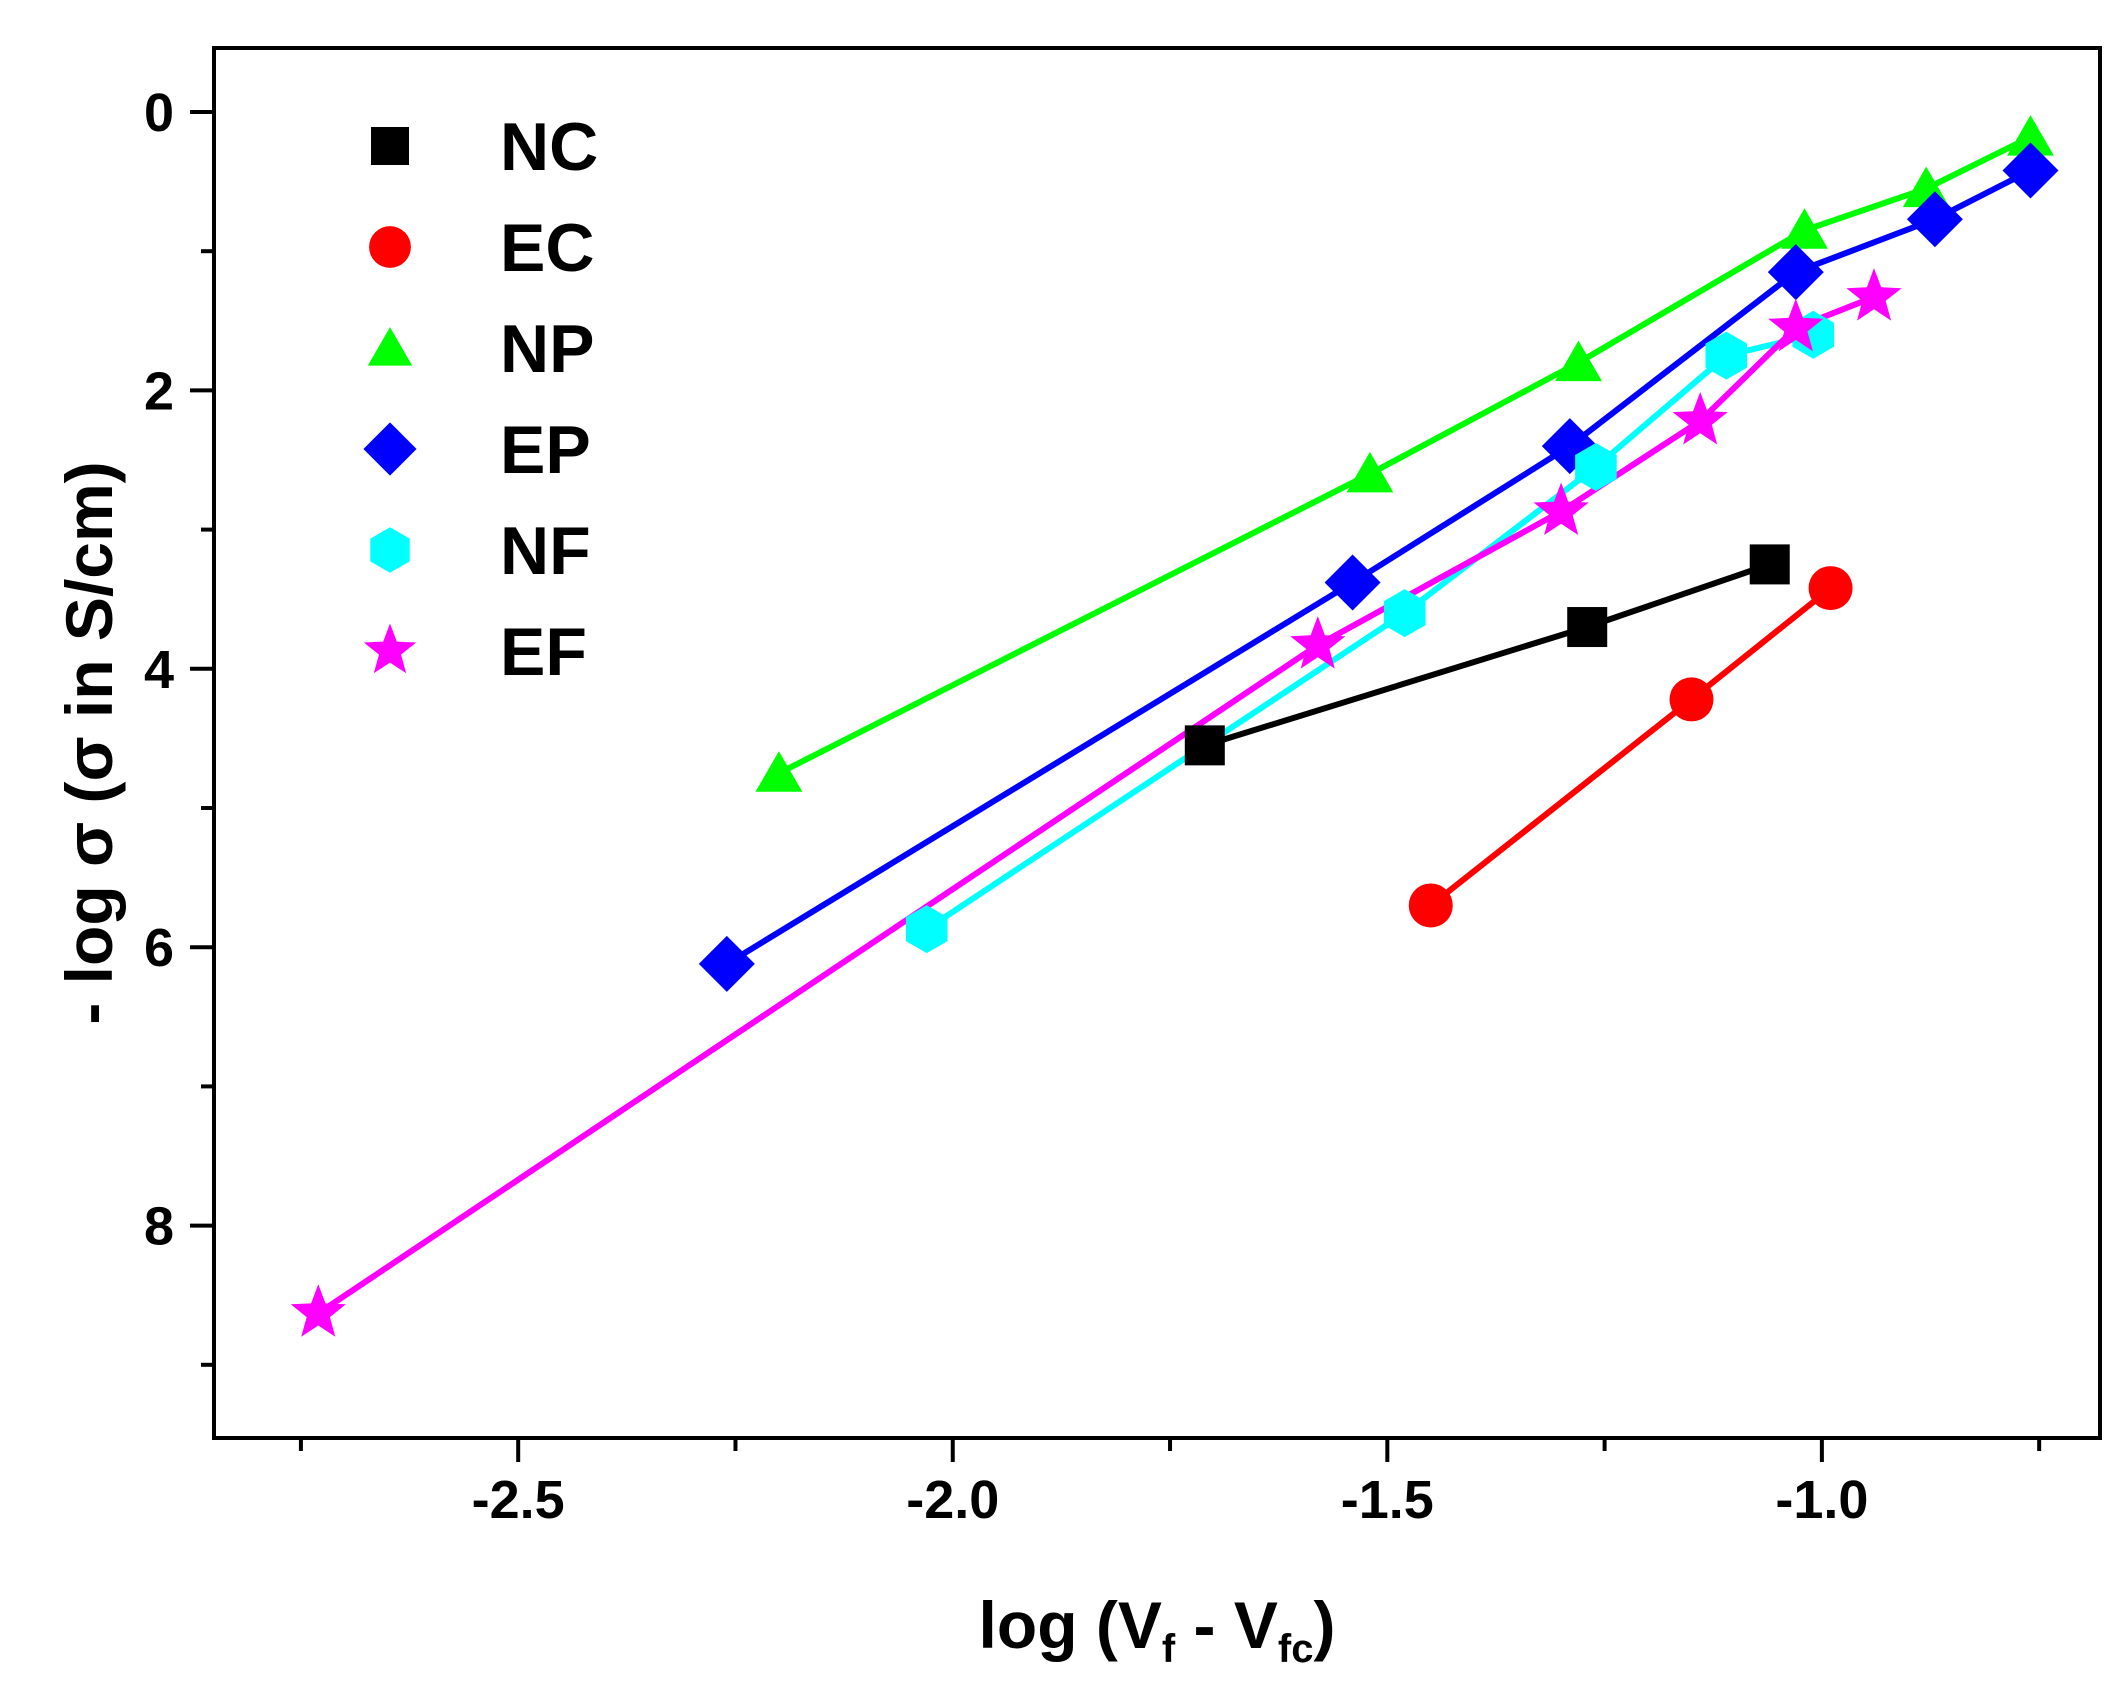 The height and width of the screenshot is (1691, 2128). I want to click on legend-marker-ef, so click(390, 648).